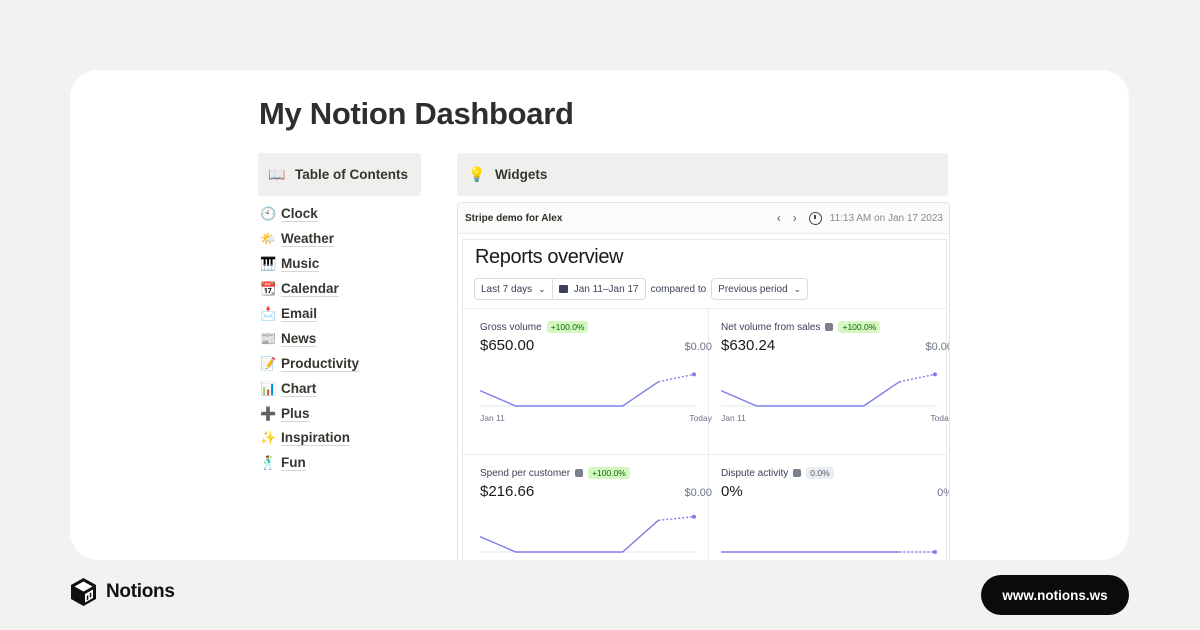 The width and height of the screenshot is (1200, 630). I want to click on metric-value: 0%, so click(732, 491).